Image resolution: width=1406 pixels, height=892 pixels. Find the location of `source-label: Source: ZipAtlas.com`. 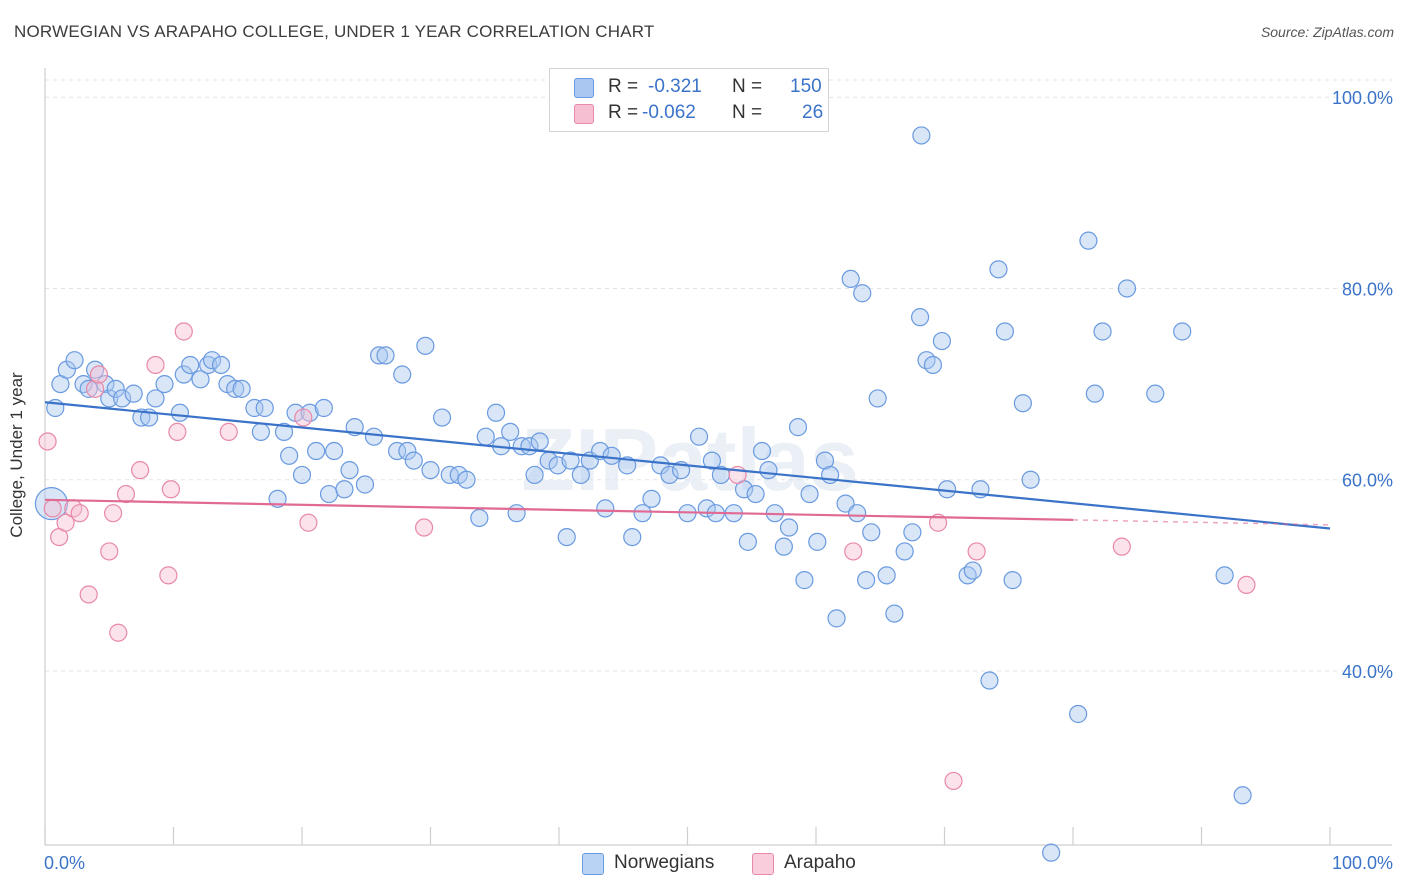

source-label: Source: ZipAtlas.com is located at coordinates (1327, 32).